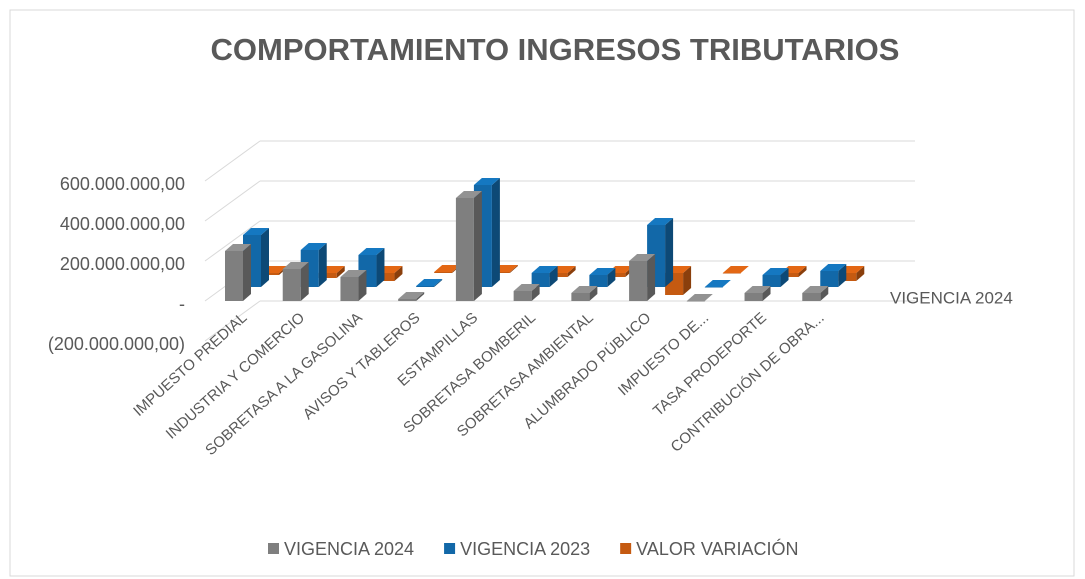  I want to click on y-tick-label: 400.000.000,00, so click(122, 224).